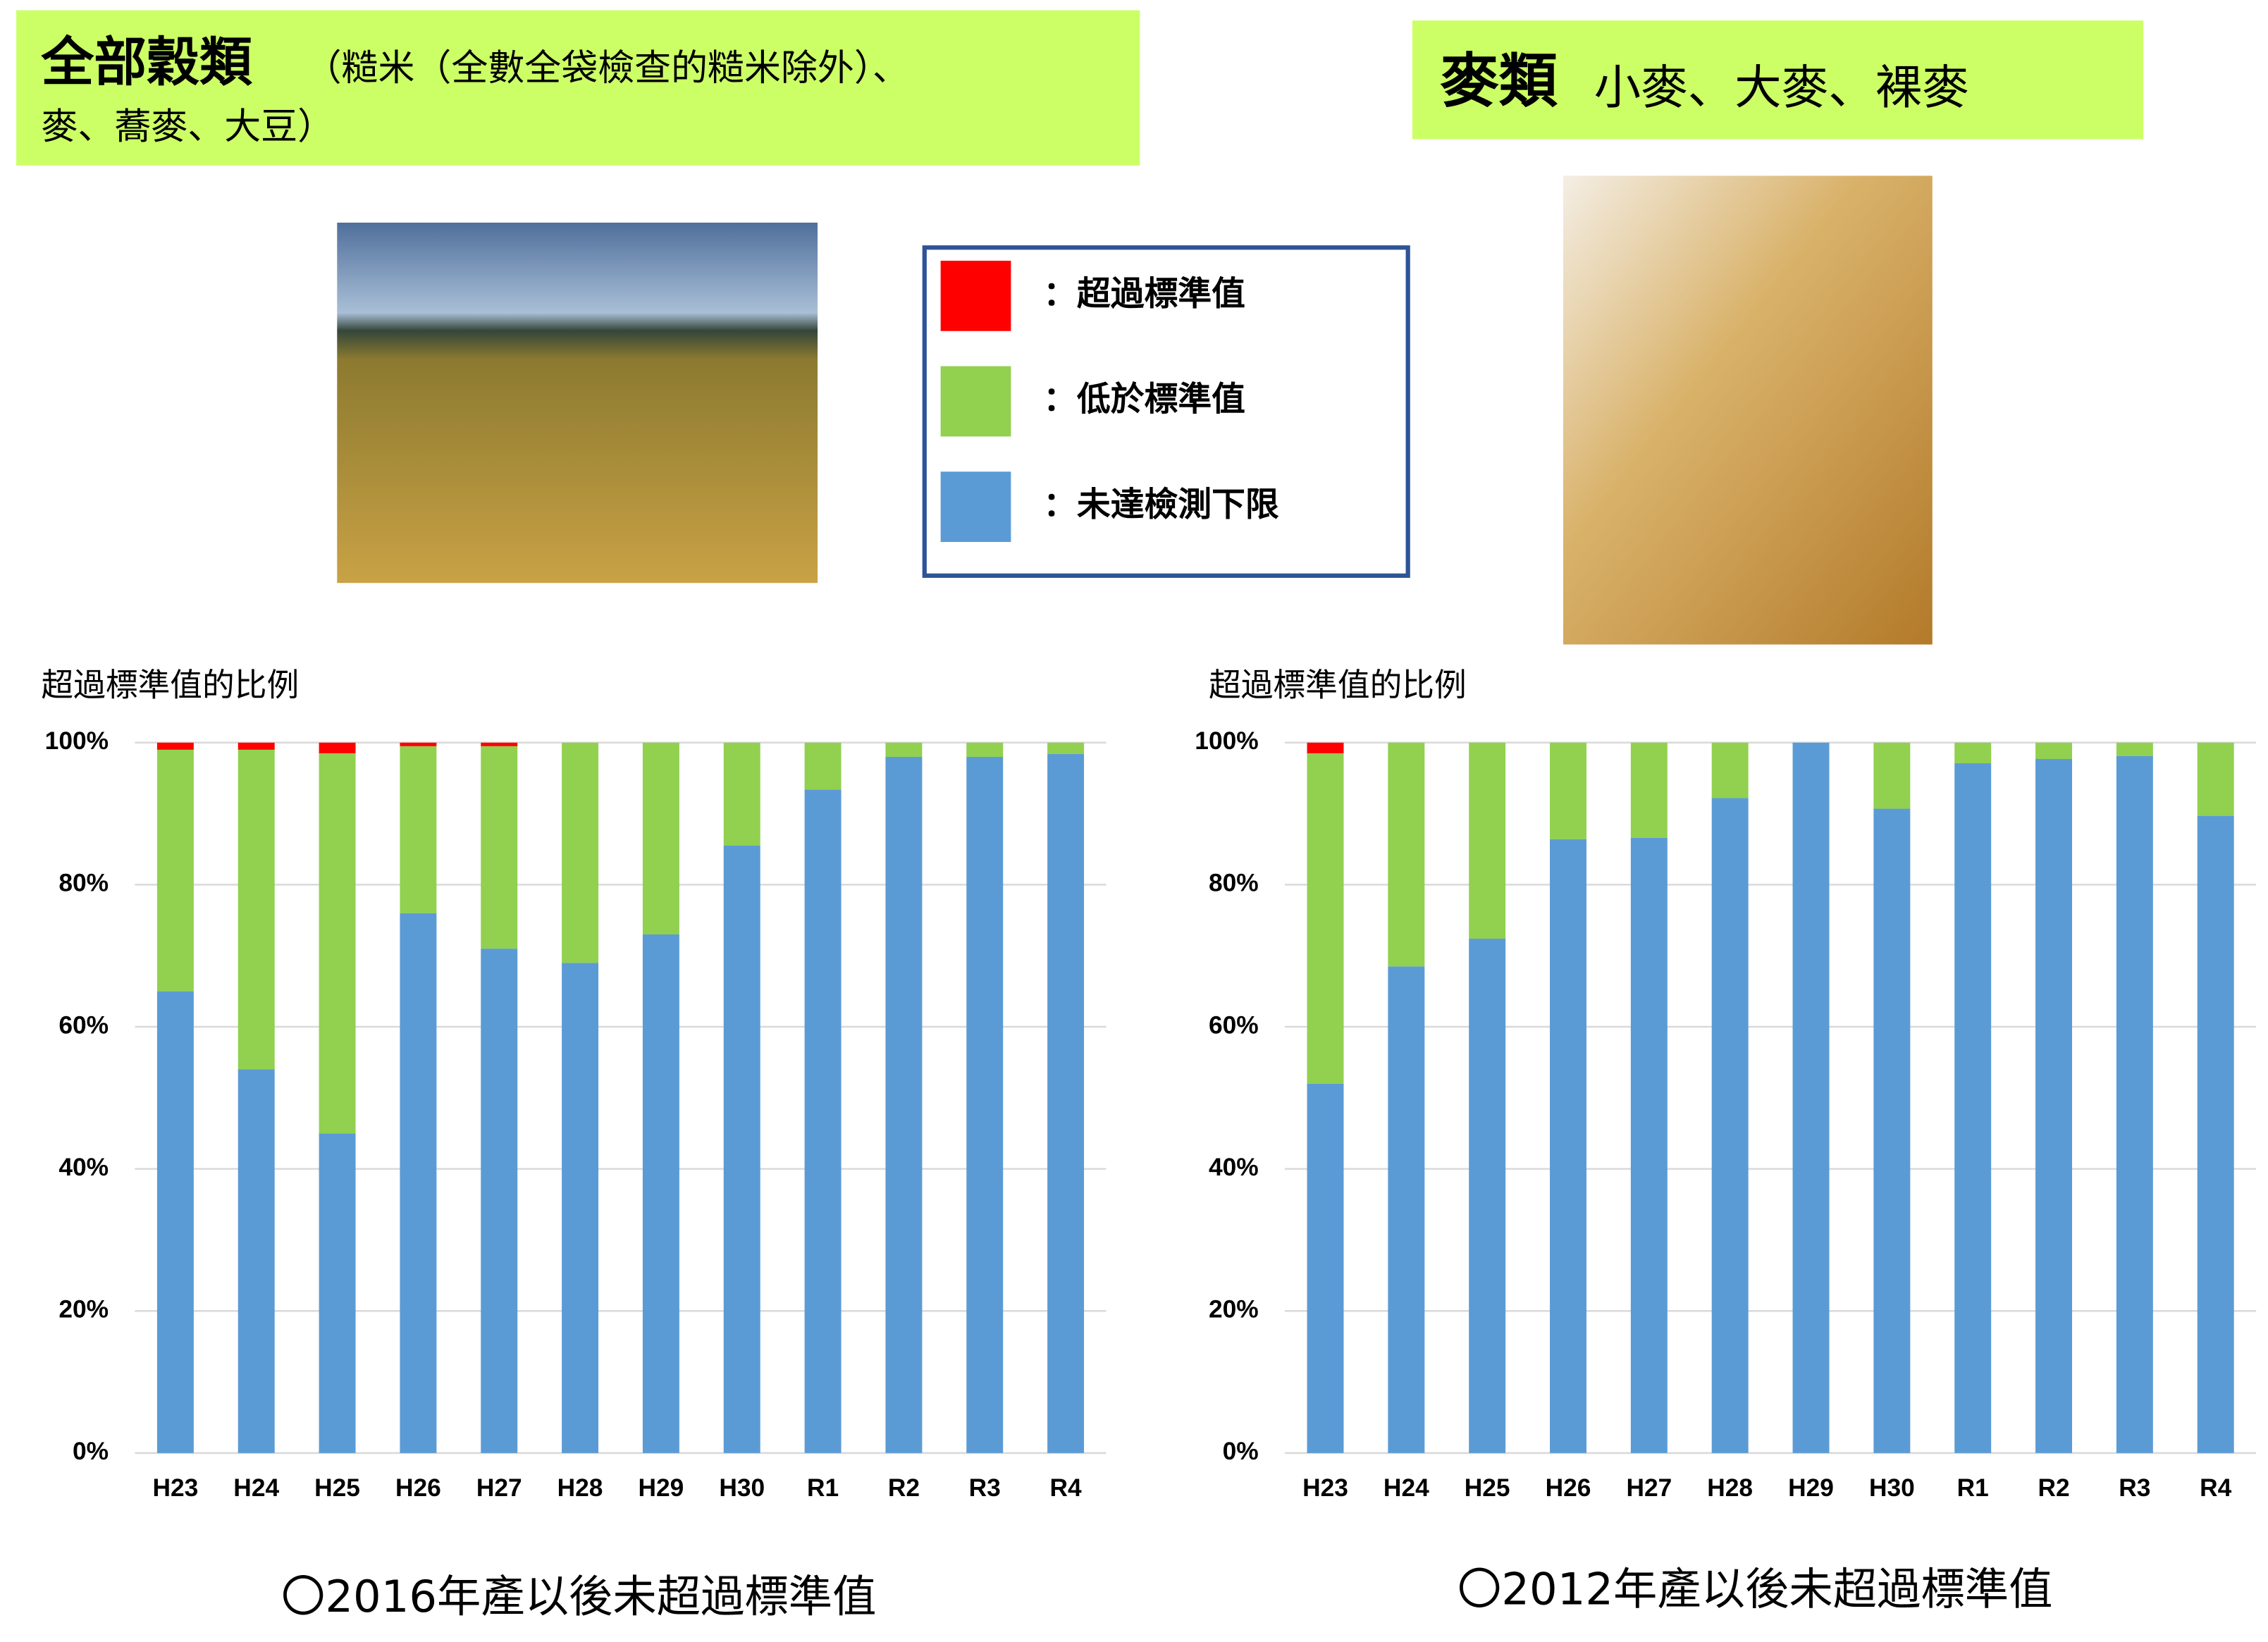 The height and width of the screenshot is (1642, 2268). I want to click on chart-note: 〇2016年產以後未超過標準值, so click(578, 1596).